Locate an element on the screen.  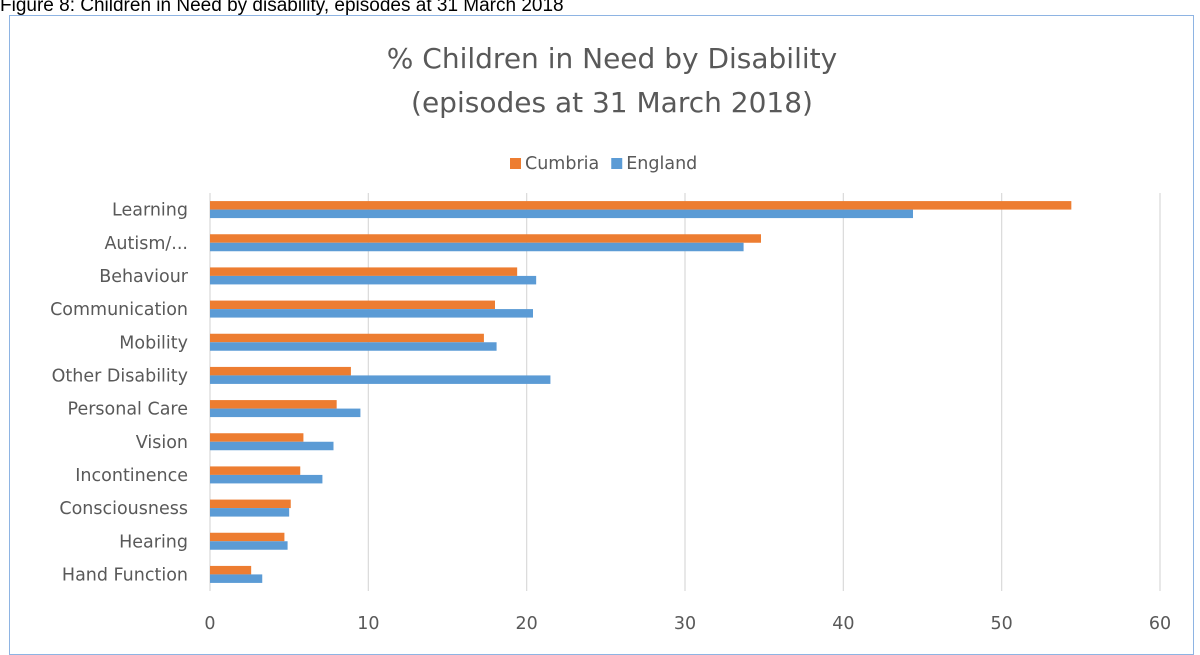
bar-england-learning is located at coordinates (561, 214).